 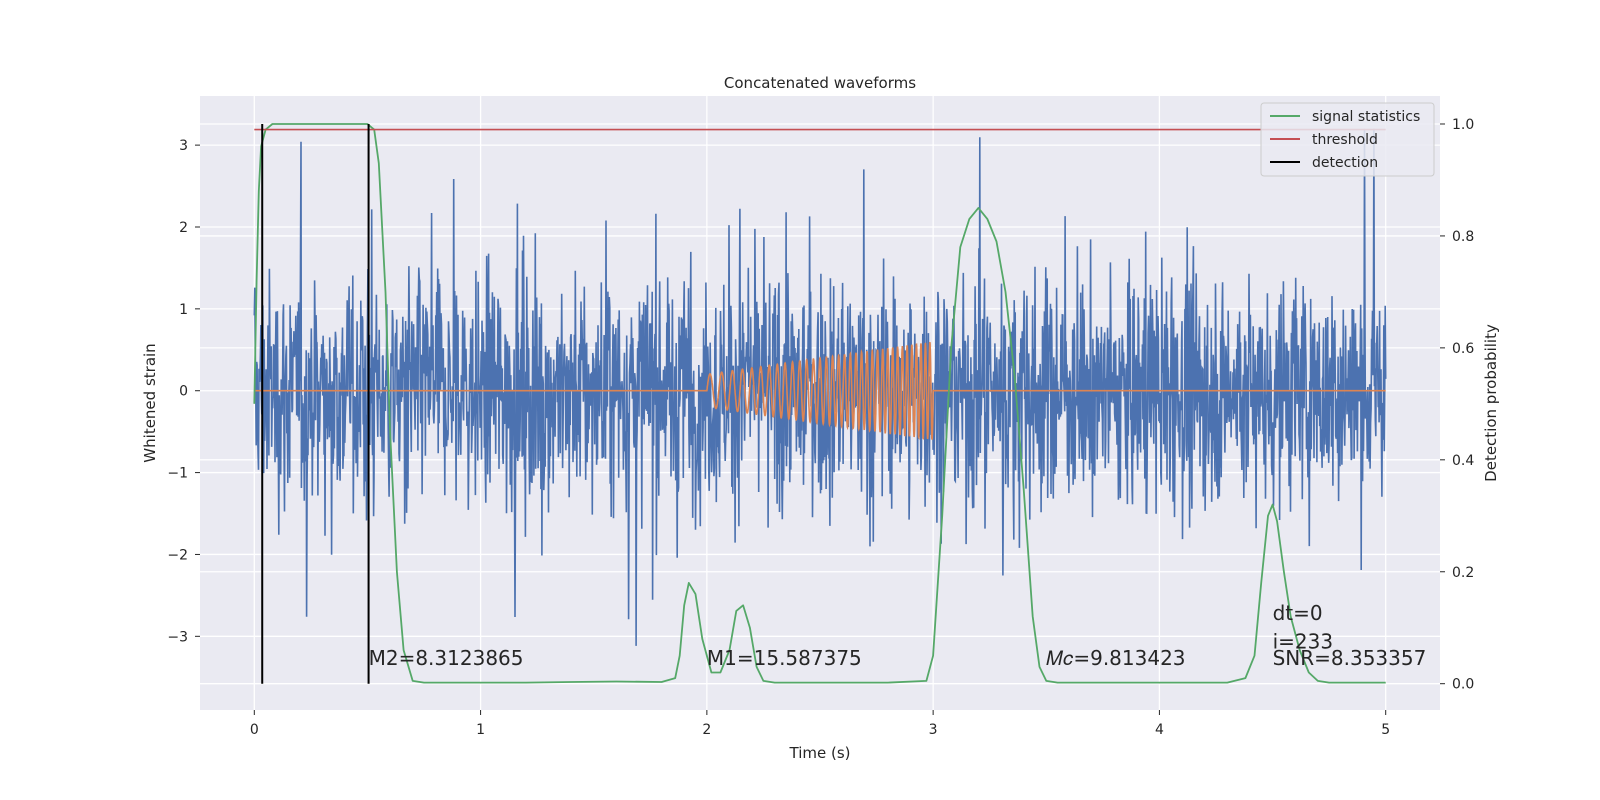 What do you see at coordinates (706, 730) in the screenshot?
I see `x-tick-label: 2` at bounding box center [706, 730].